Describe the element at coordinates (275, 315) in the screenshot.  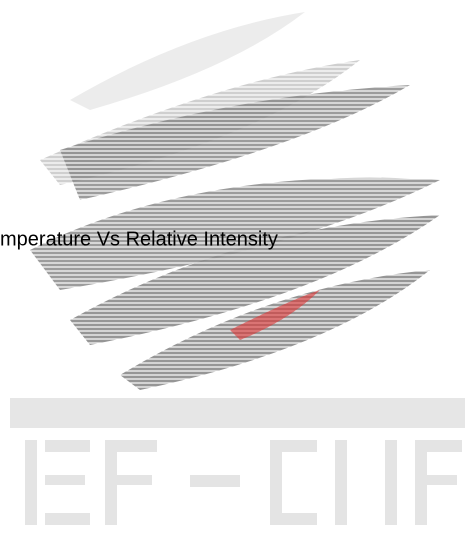
I see `accent-shape` at that location.